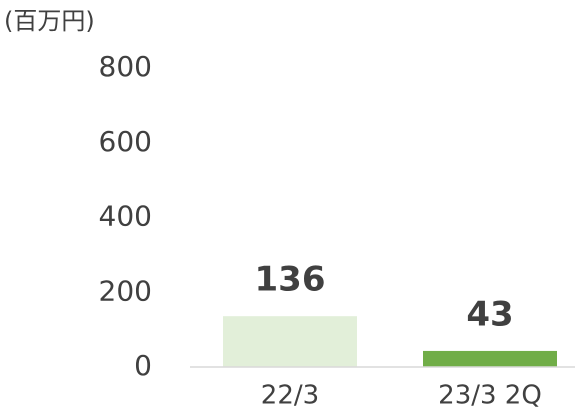 This screenshot has width=582, height=411. Describe the element at coordinates (49, 21) in the screenshot. I see `y-axis-label: (百万円)` at that location.